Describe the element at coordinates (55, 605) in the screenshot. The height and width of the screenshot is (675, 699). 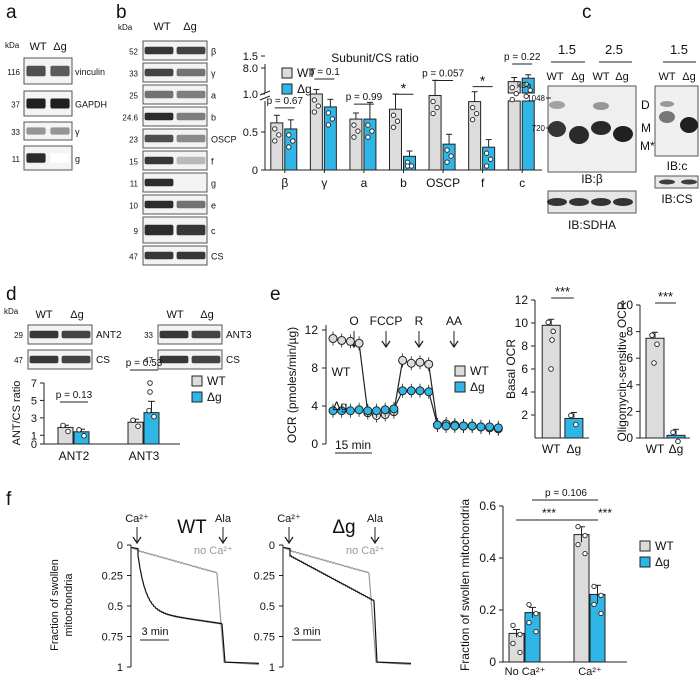
I see `f-wt-y-label-1: Fraction of swollen` at that location.